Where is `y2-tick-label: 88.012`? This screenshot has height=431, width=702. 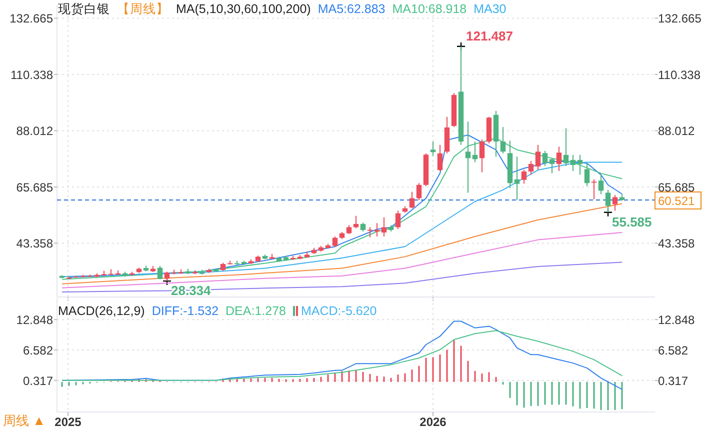
y2-tick-label: 88.012 is located at coordinates (677, 131).